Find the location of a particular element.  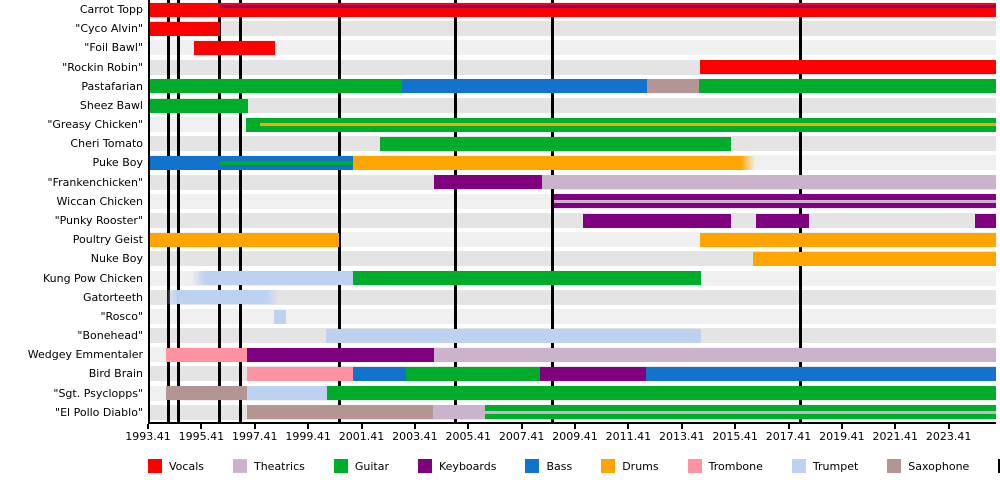

axis-tick-label: 1995.41 is located at coordinates (201, 436).